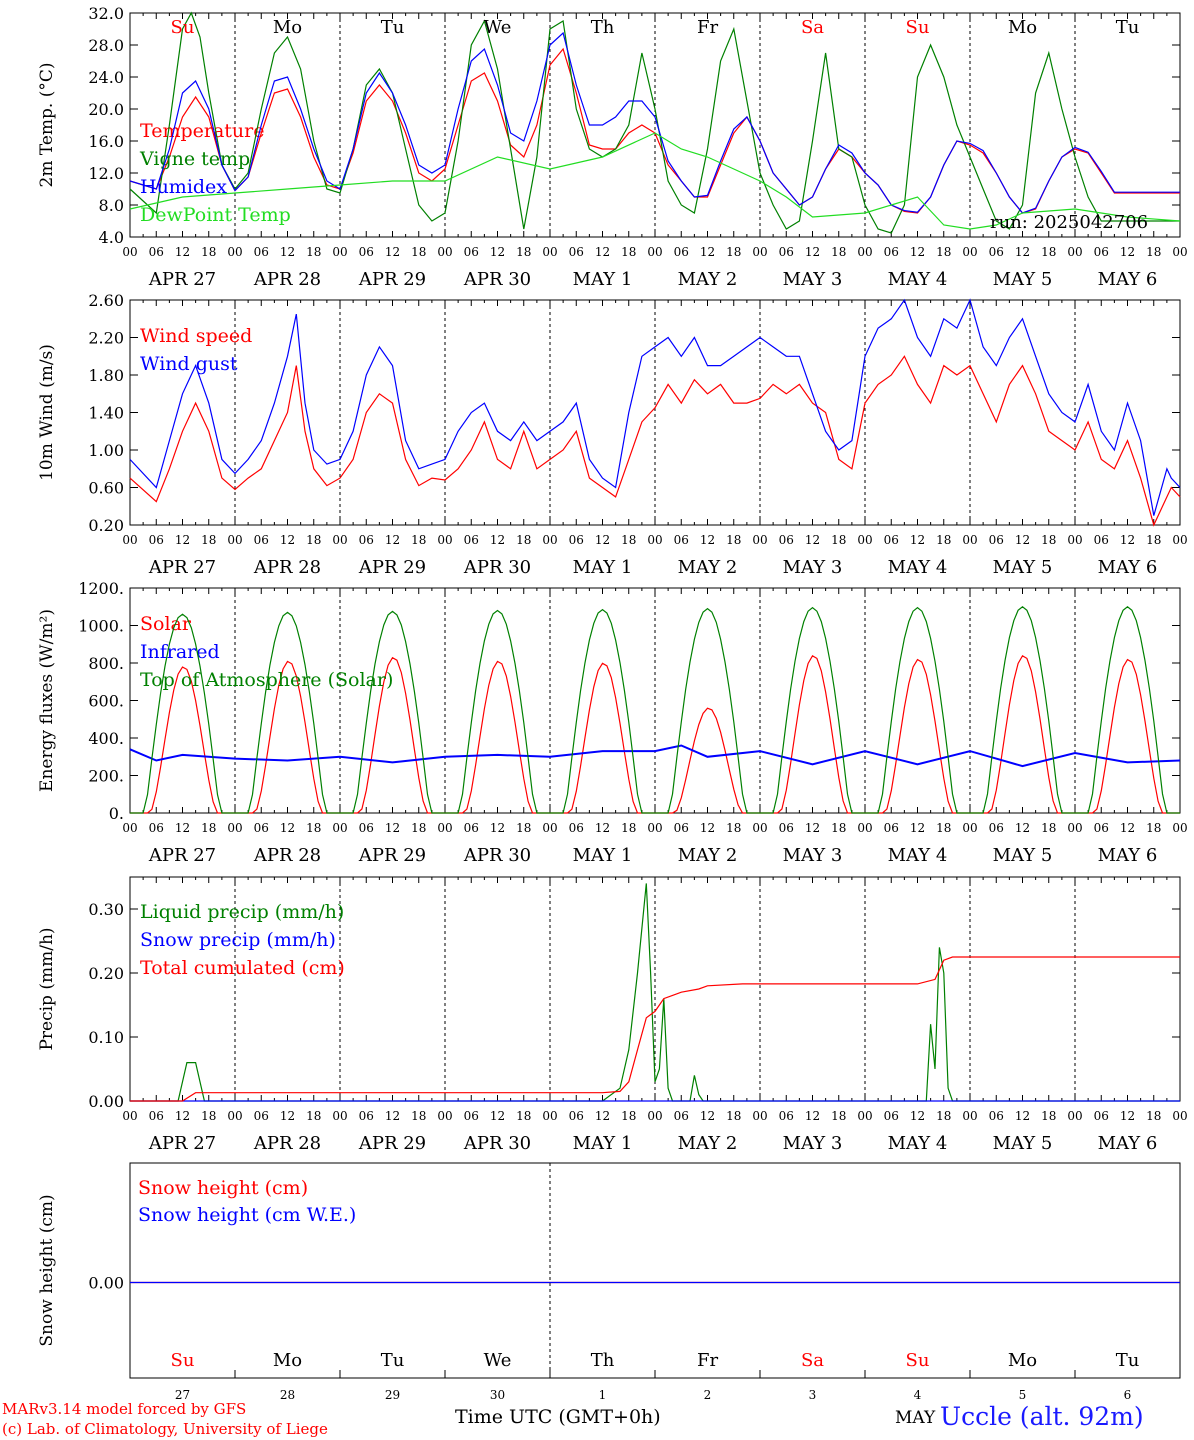 The height and width of the screenshot is (1440, 1194). Describe the element at coordinates (655, 756) in the screenshot. I see `series-line-infrared` at that location.